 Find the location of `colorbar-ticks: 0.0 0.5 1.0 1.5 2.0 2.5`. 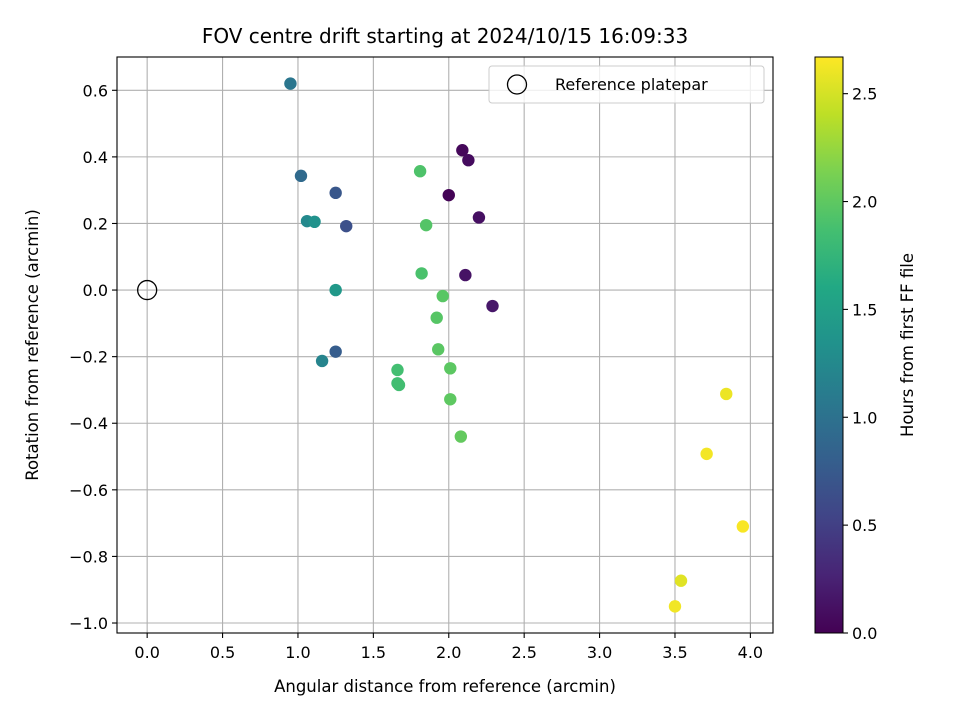

colorbar-ticks: 0.0 0.5 1.0 1.5 2.0 2.5 is located at coordinates (860, 364).